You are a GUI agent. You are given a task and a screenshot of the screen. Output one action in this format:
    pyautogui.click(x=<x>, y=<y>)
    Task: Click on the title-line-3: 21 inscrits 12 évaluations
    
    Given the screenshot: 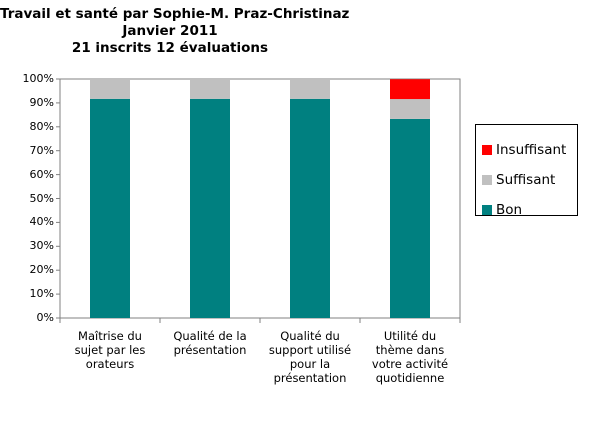 What is the action you would take?
    pyautogui.click(x=170, y=48)
    